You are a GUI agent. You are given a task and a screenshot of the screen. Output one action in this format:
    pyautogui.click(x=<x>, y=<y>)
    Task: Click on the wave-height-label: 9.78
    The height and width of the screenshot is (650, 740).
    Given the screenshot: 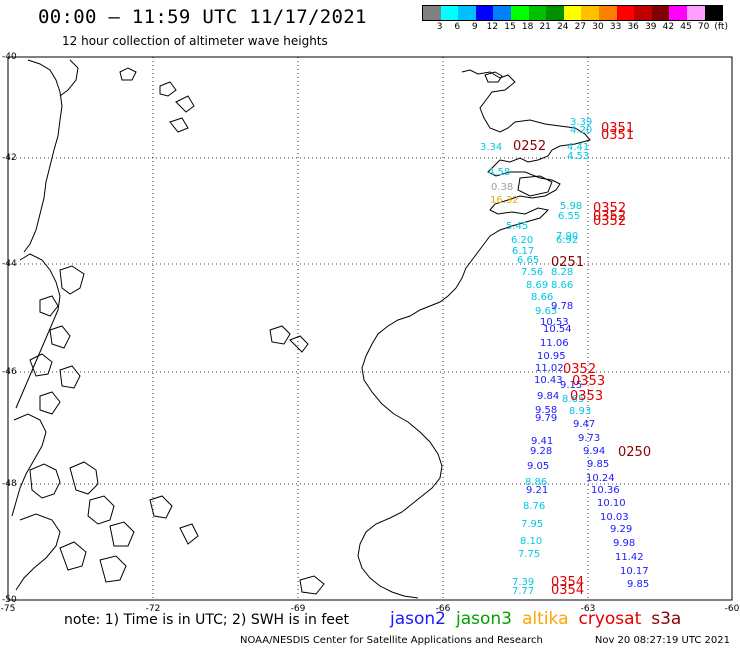 What is the action you would take?
    pyautogui.click(x=562, y=306)
    